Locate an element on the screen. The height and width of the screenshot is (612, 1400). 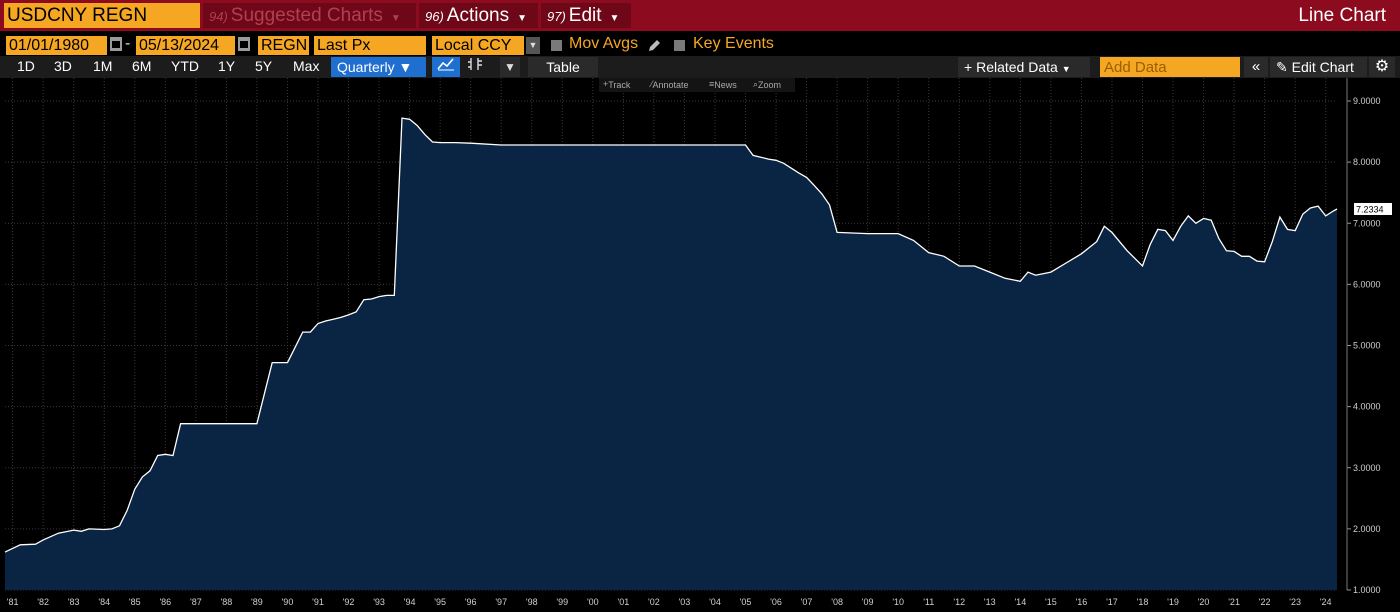
period-6m: 6M is located at coordinates (142, 66).